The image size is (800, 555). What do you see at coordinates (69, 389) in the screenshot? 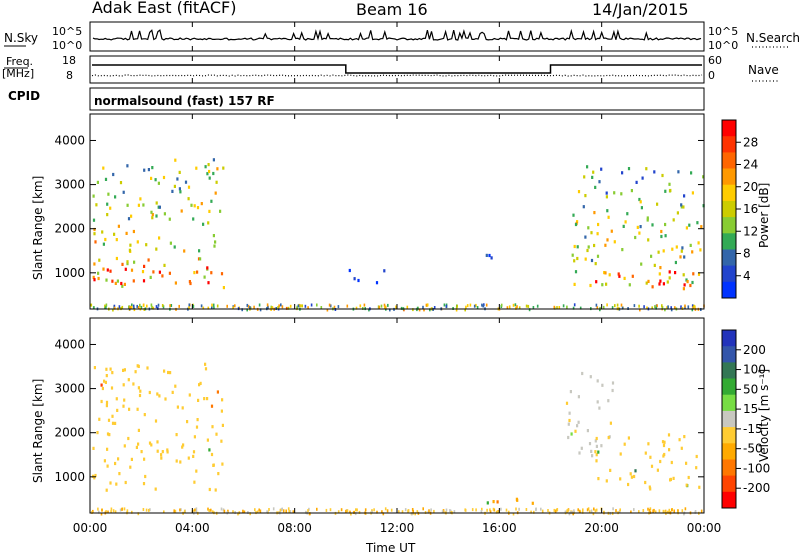
I see `ytick-label: 3000` at bounding box center [69, 389].